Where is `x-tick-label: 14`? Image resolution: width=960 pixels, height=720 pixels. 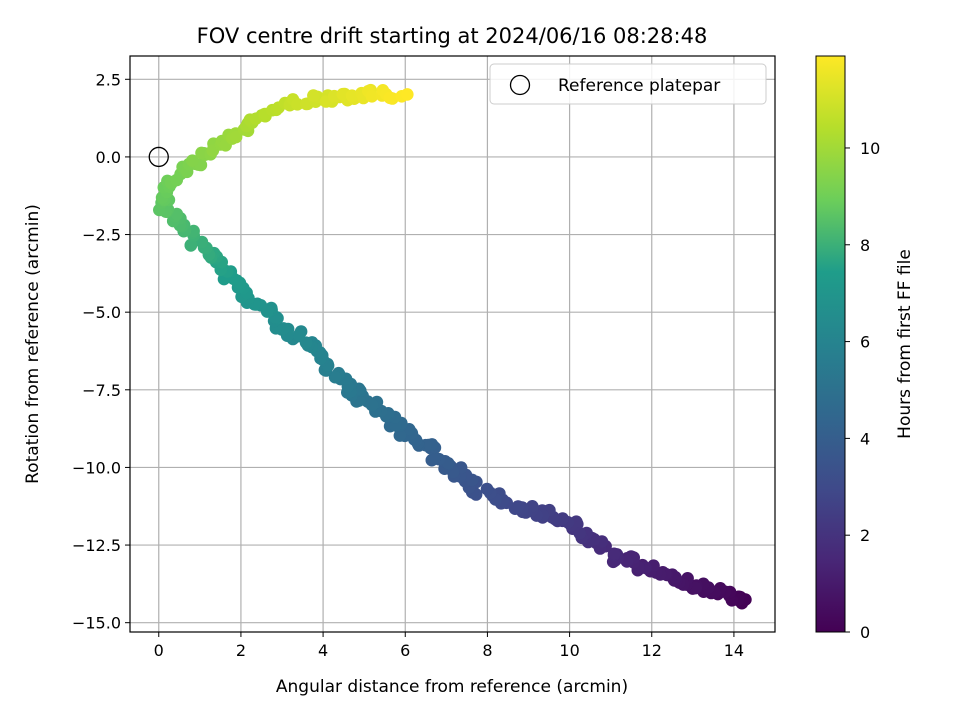 x-tick-label: 14 is located at coordinates (734, 650).